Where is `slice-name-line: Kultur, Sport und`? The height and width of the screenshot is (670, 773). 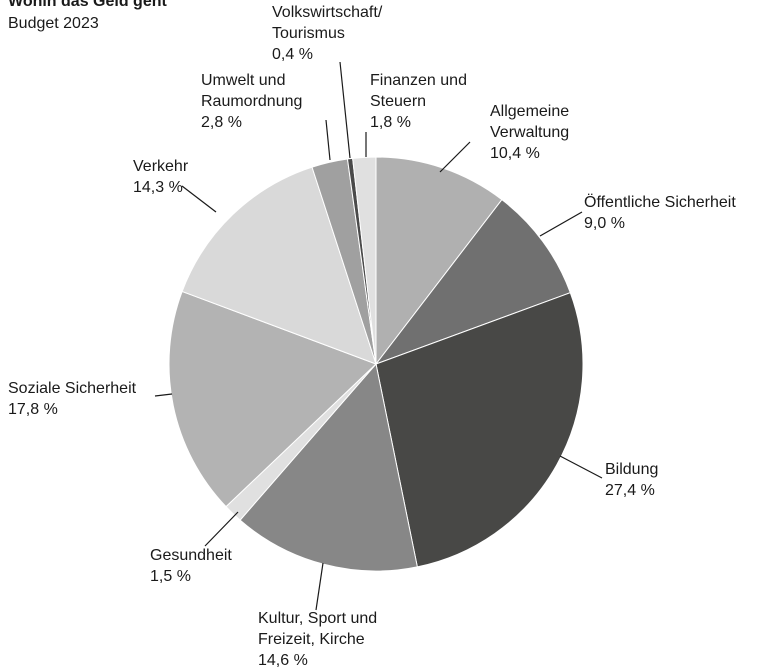 slice-name-line: Kultur, Sport und is located at coordinates (317, 618).